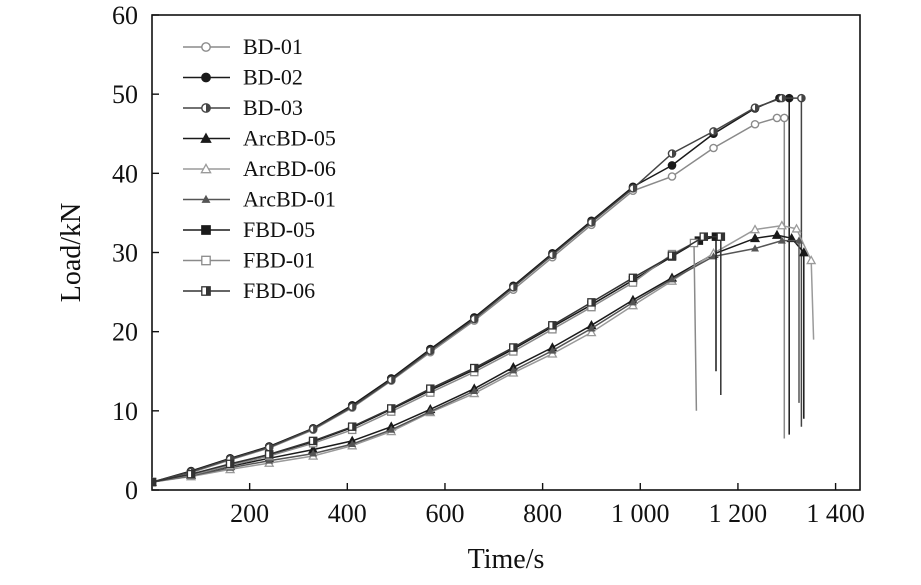  What do you see at coordinates (347, 513) in the screenshot?
I see `x-tick-label: 400` at bounding box center [347, 513].